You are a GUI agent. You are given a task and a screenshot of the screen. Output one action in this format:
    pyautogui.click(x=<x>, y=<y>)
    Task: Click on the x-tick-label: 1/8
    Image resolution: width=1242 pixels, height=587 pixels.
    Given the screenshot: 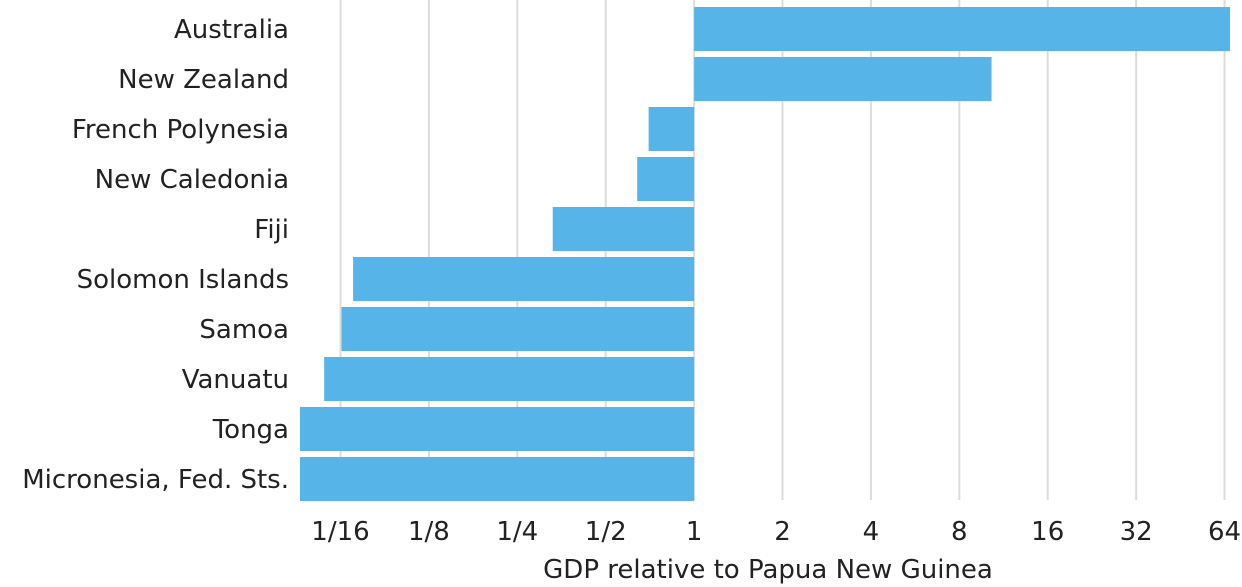 What is the action you would take?
    pyautogui.click(x=429, y=532)
    